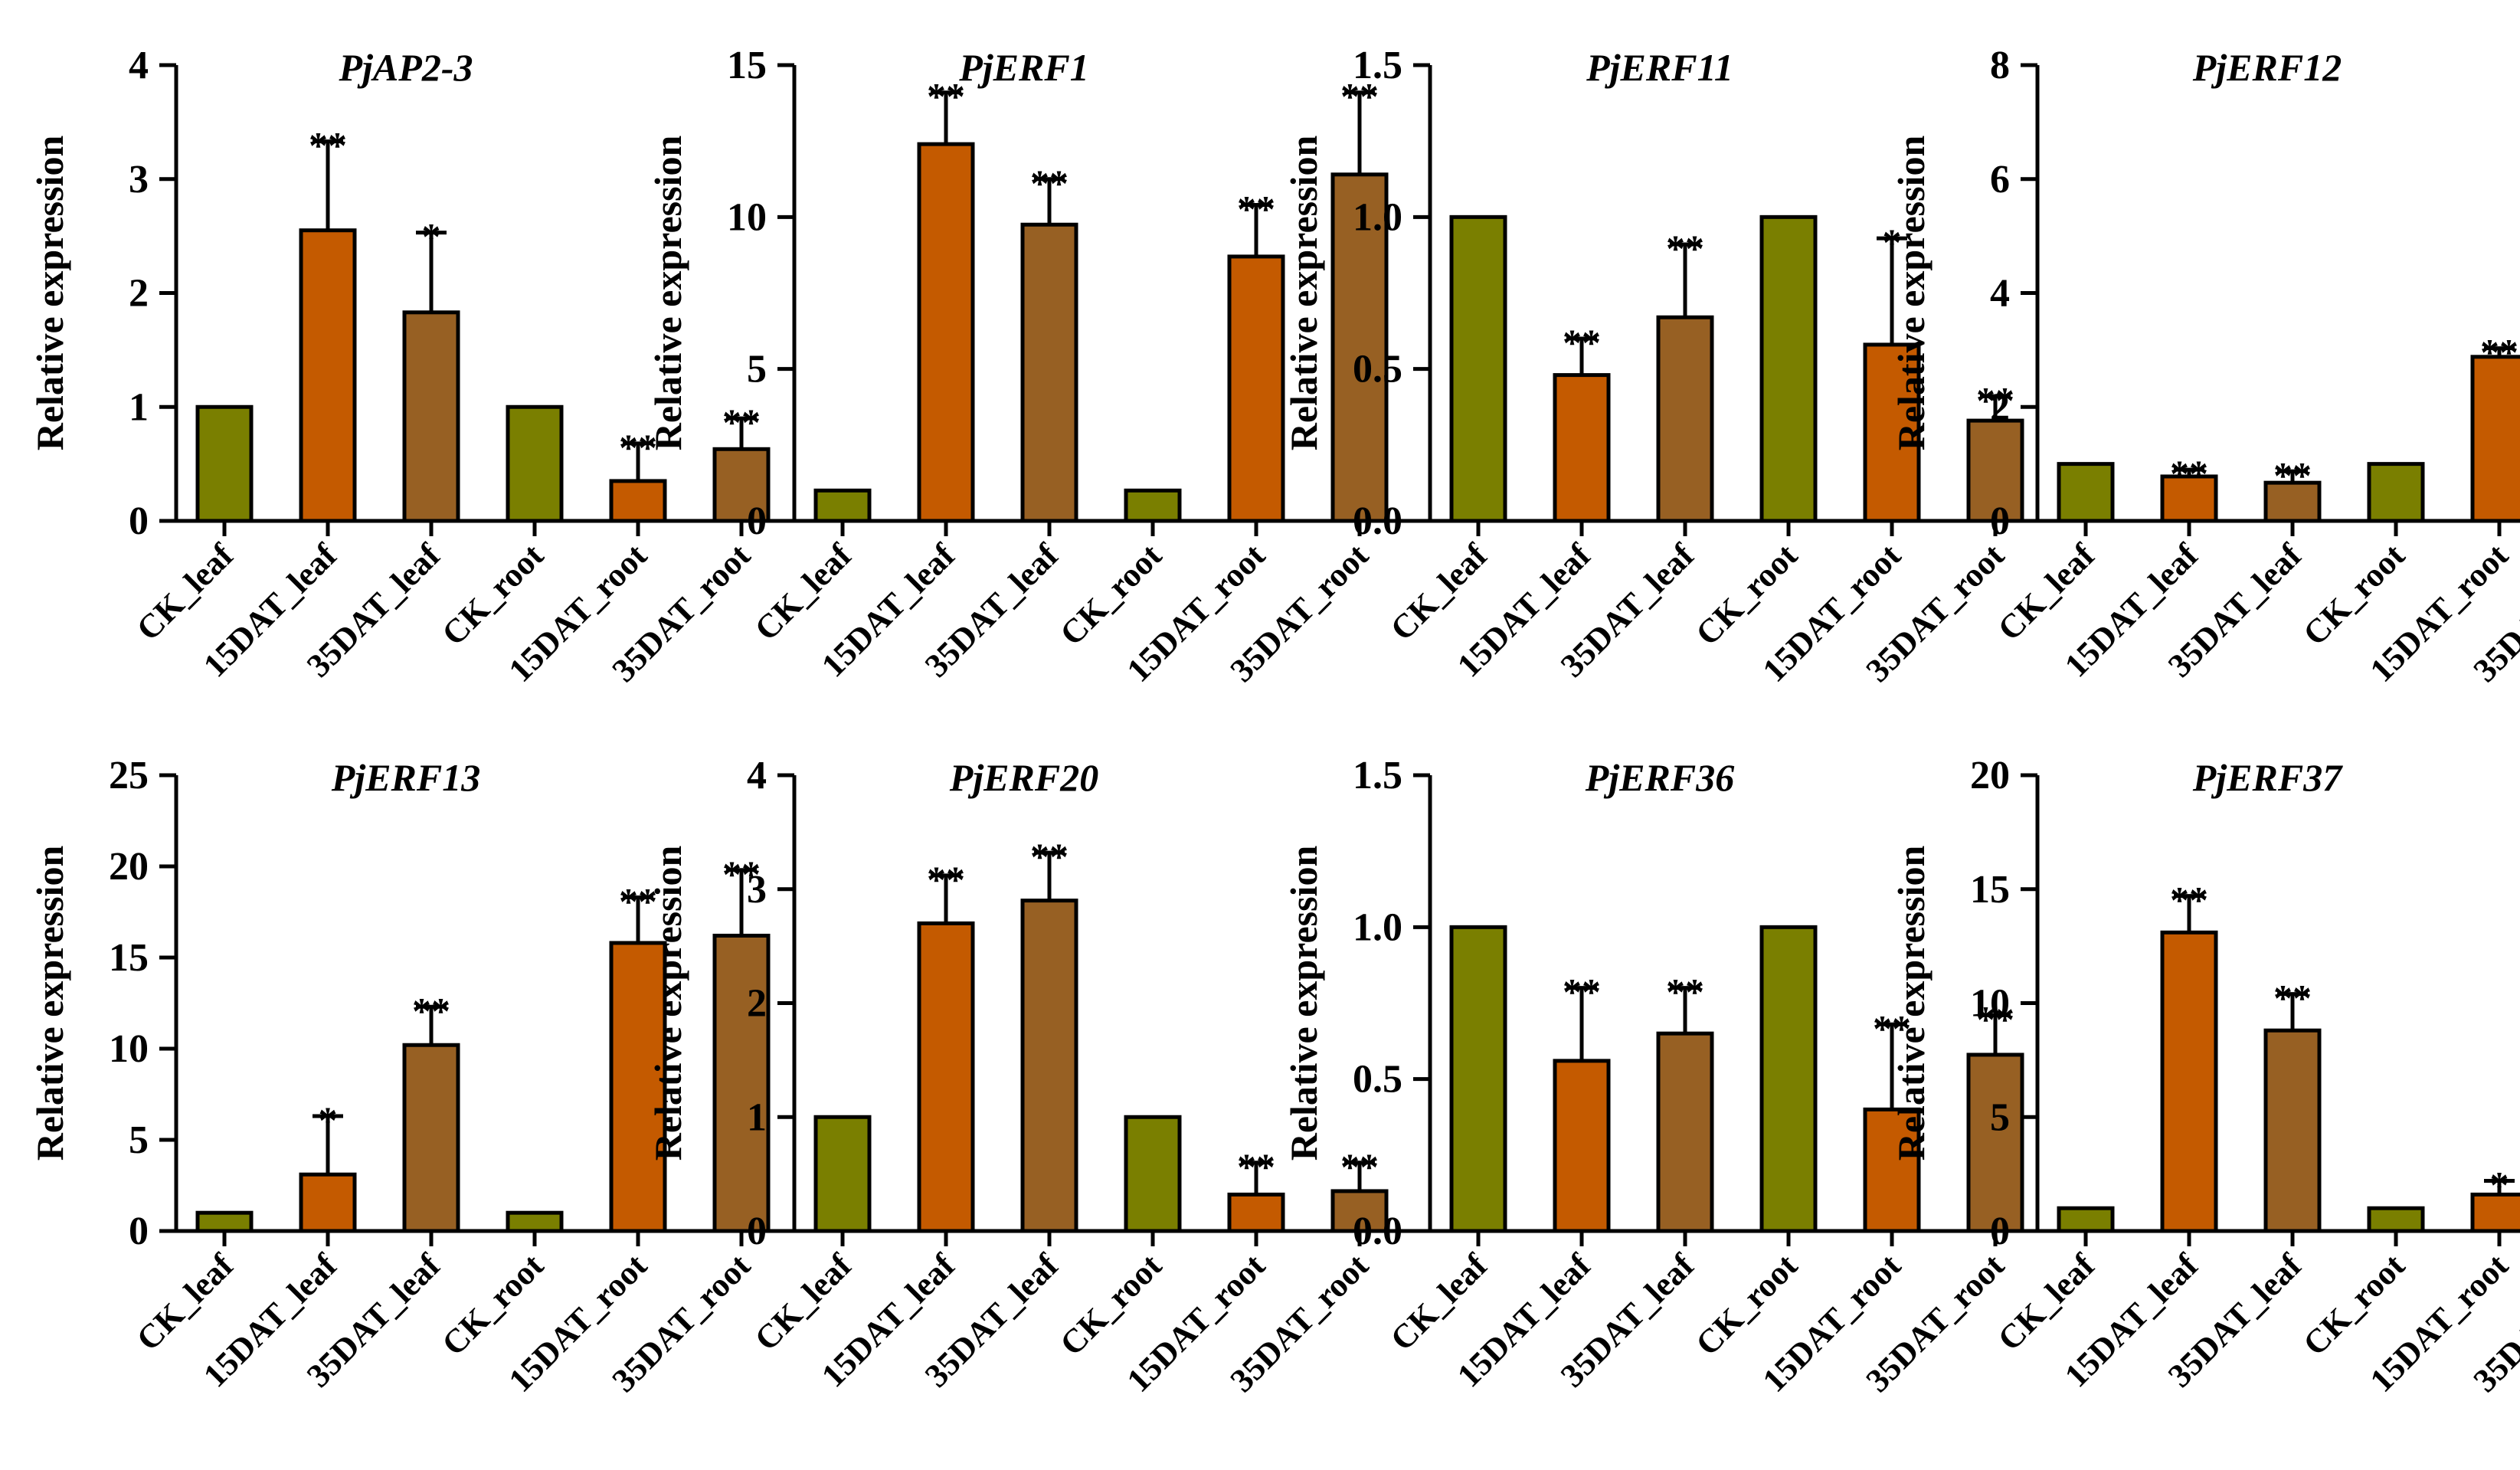 The image size is (2520, 1470). I want to click on panel-title: PjERF11, so click(1659, 67).